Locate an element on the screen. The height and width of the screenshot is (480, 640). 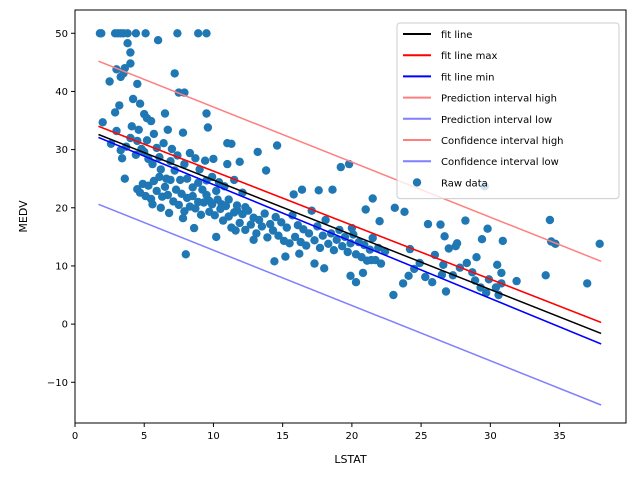
x-tick-label: 30 is located at coordinates (490, 436).